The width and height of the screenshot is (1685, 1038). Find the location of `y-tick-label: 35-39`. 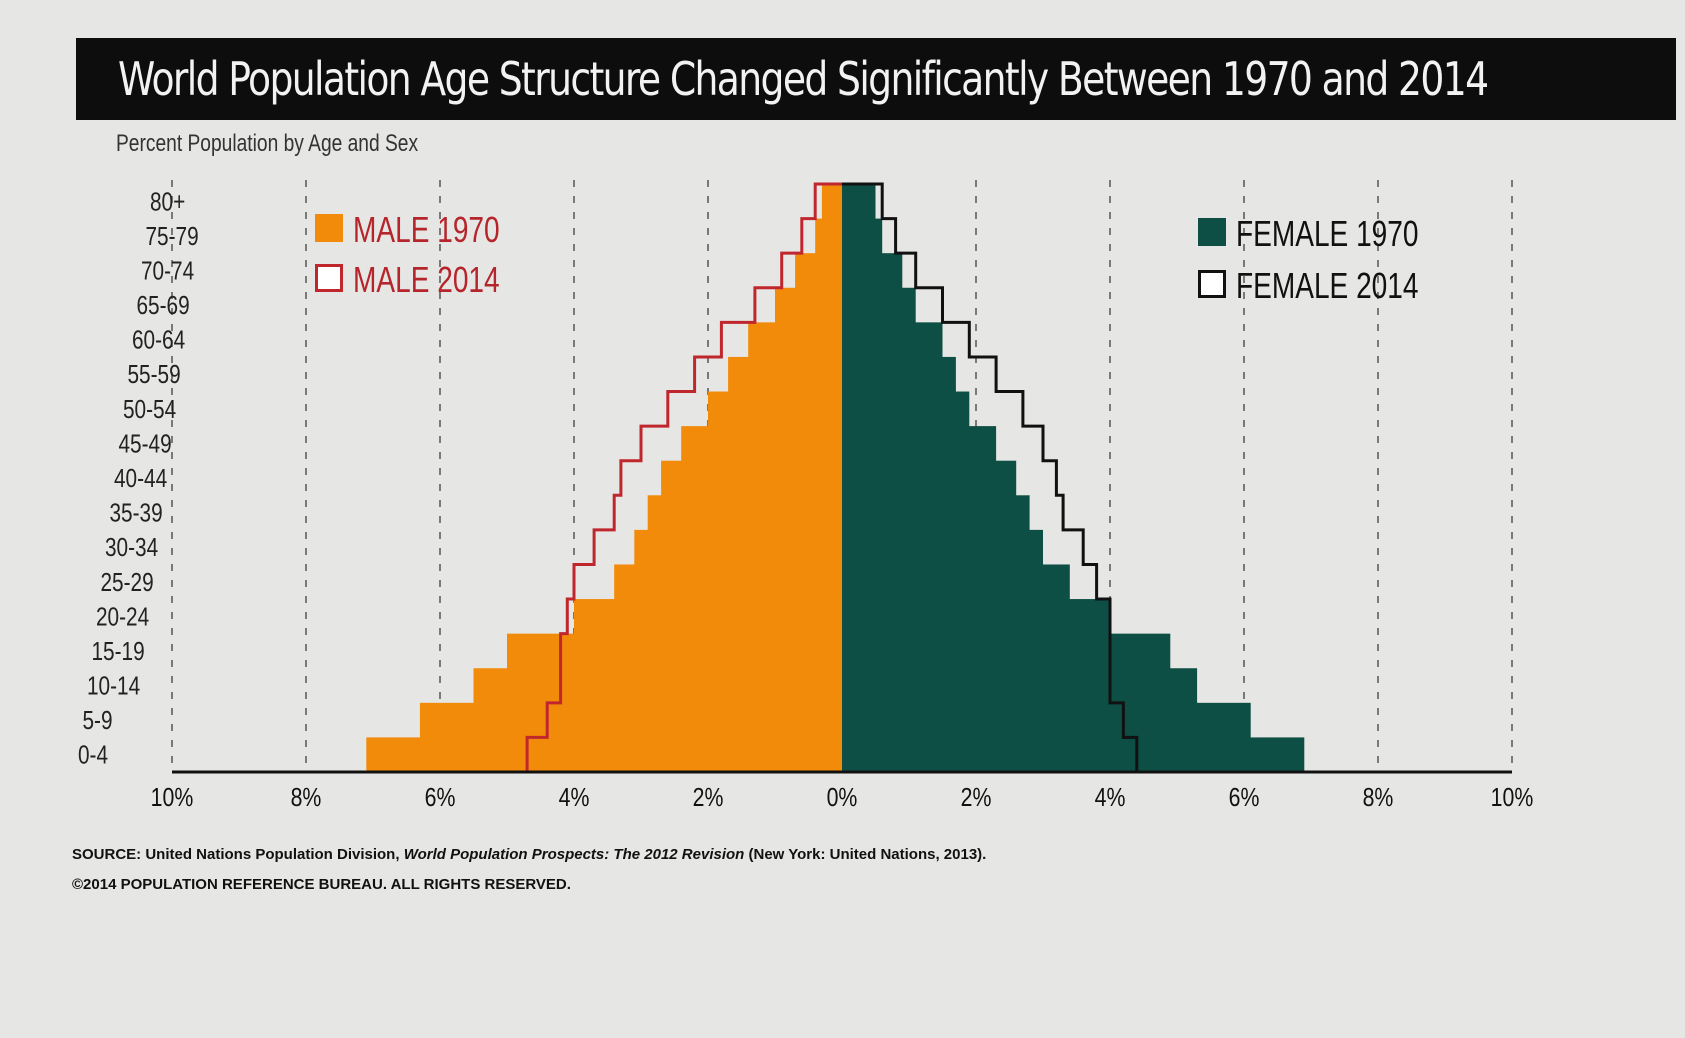

y-tick-label: 35-39 is located at coordinates (136, 512).